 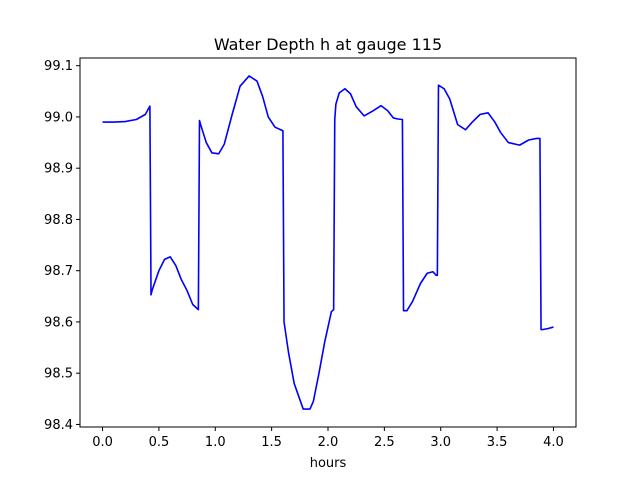 I want to click on x-axis-label: hours, so click(x=328, y=463).